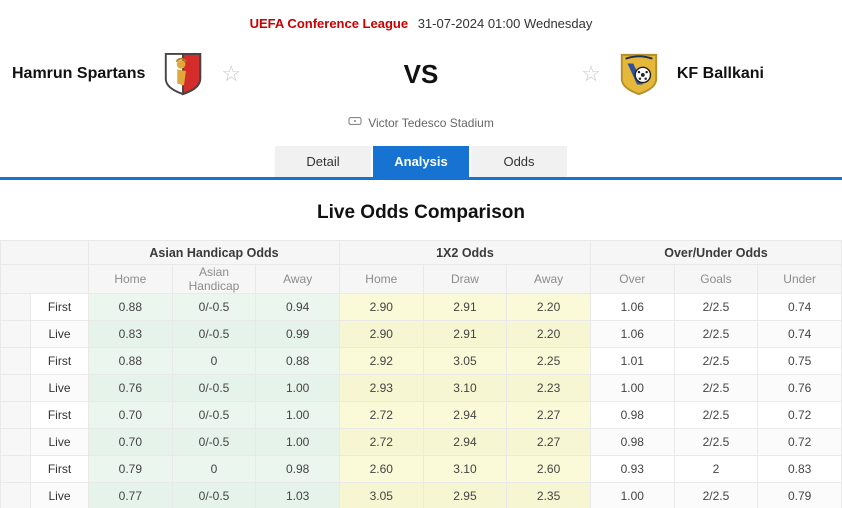  I want to click on subheader-ou-over: Over, so click(632, 279).